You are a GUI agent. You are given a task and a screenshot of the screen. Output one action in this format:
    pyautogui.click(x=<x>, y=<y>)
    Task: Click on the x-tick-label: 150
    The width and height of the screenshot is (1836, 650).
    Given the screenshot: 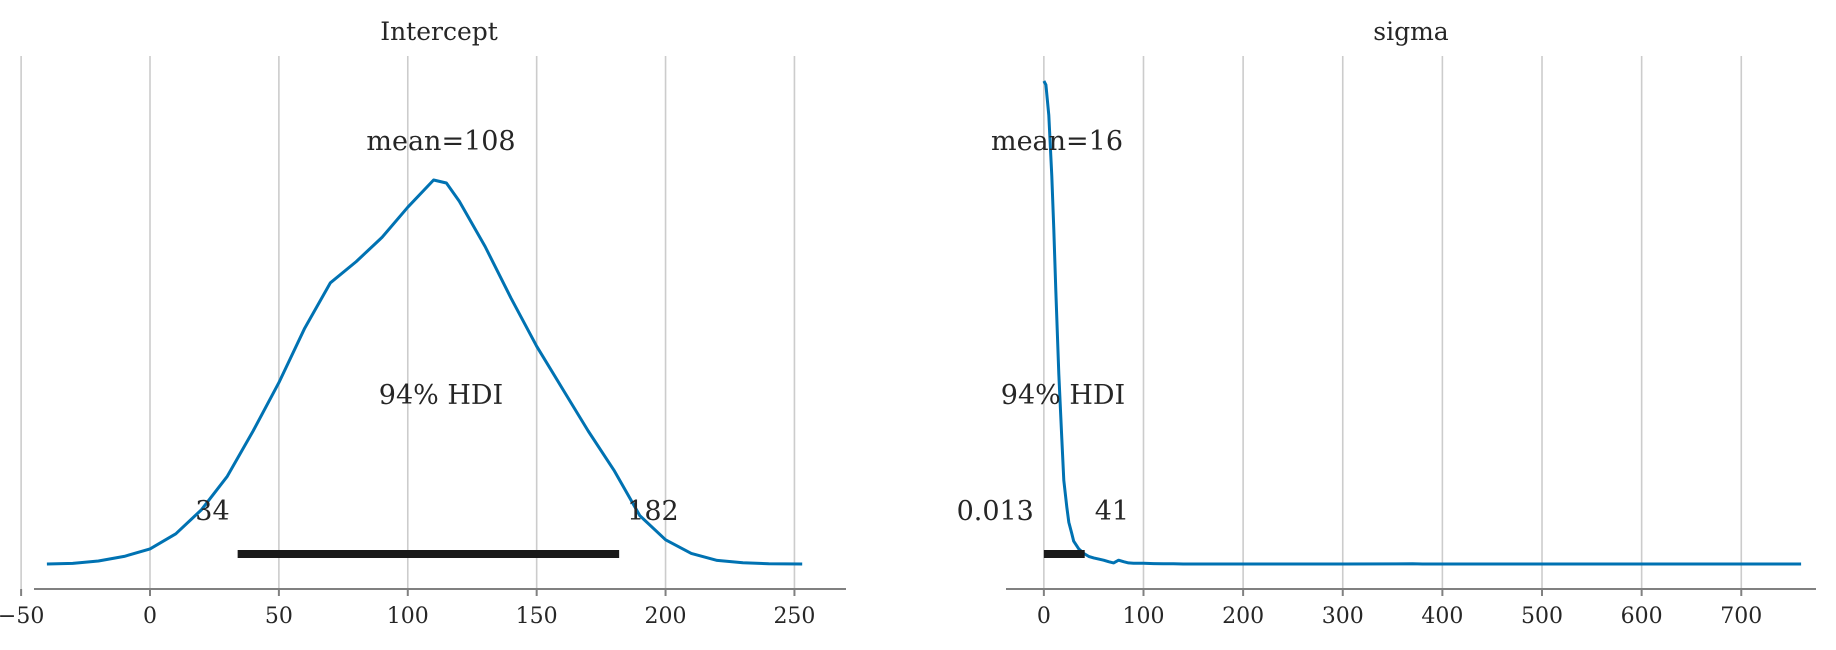 What is the action you would take?
    pyautogui.click(x=537, y=616)
    